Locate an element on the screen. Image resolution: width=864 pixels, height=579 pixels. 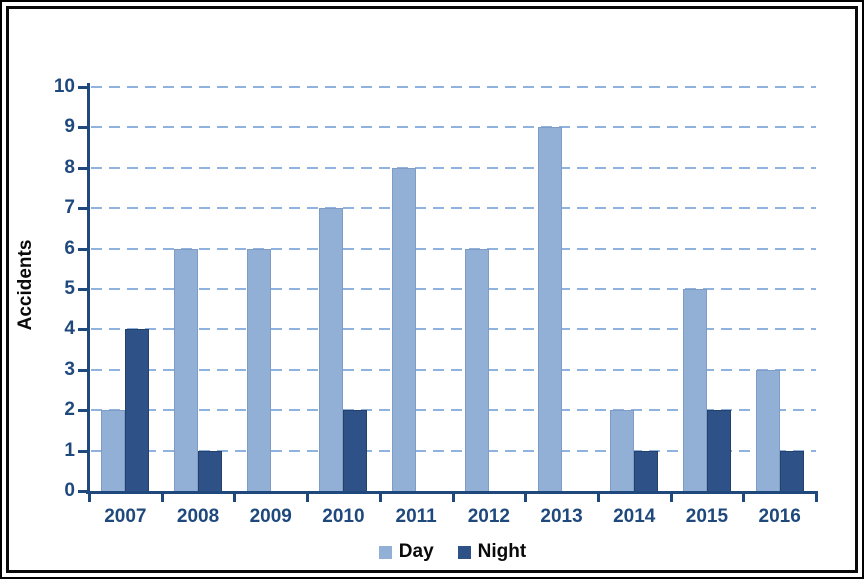
gridline-y2 is located at coordinates (453, 410).